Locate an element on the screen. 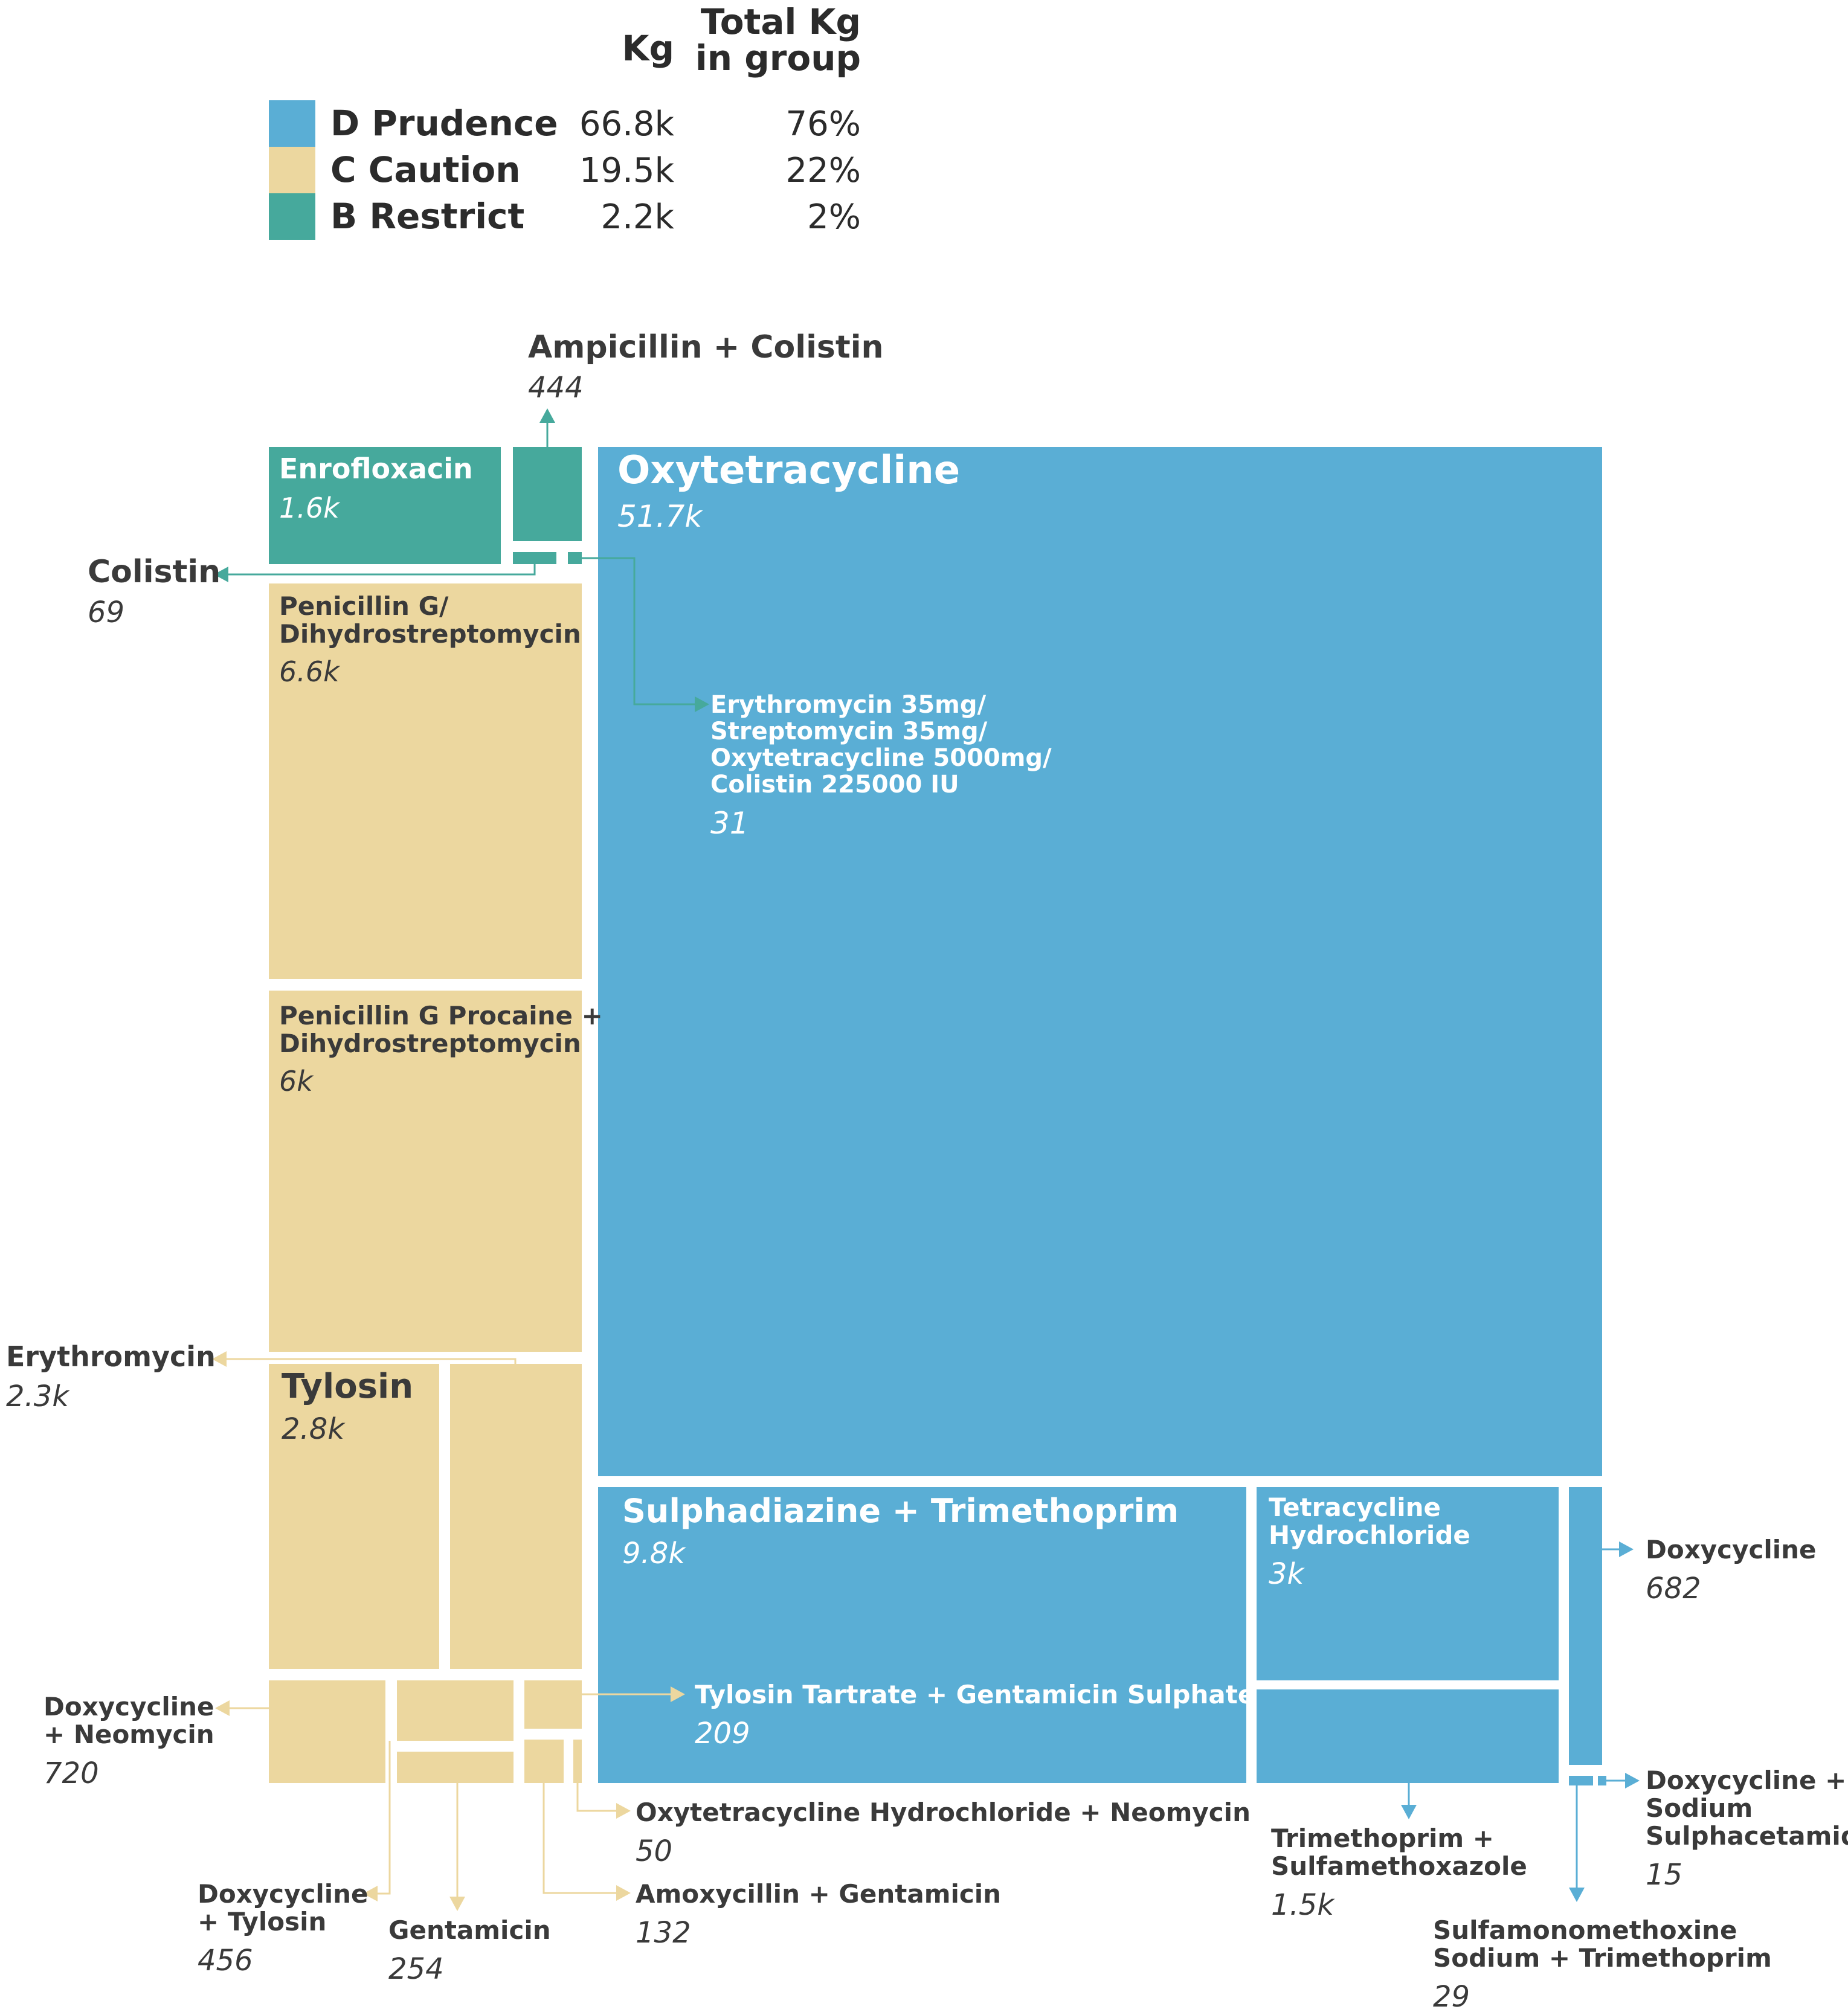  doxycycline-sodium-sulphacetamide-label-line-3: Sulphacetamide is located at coordinates (1747, 1836).